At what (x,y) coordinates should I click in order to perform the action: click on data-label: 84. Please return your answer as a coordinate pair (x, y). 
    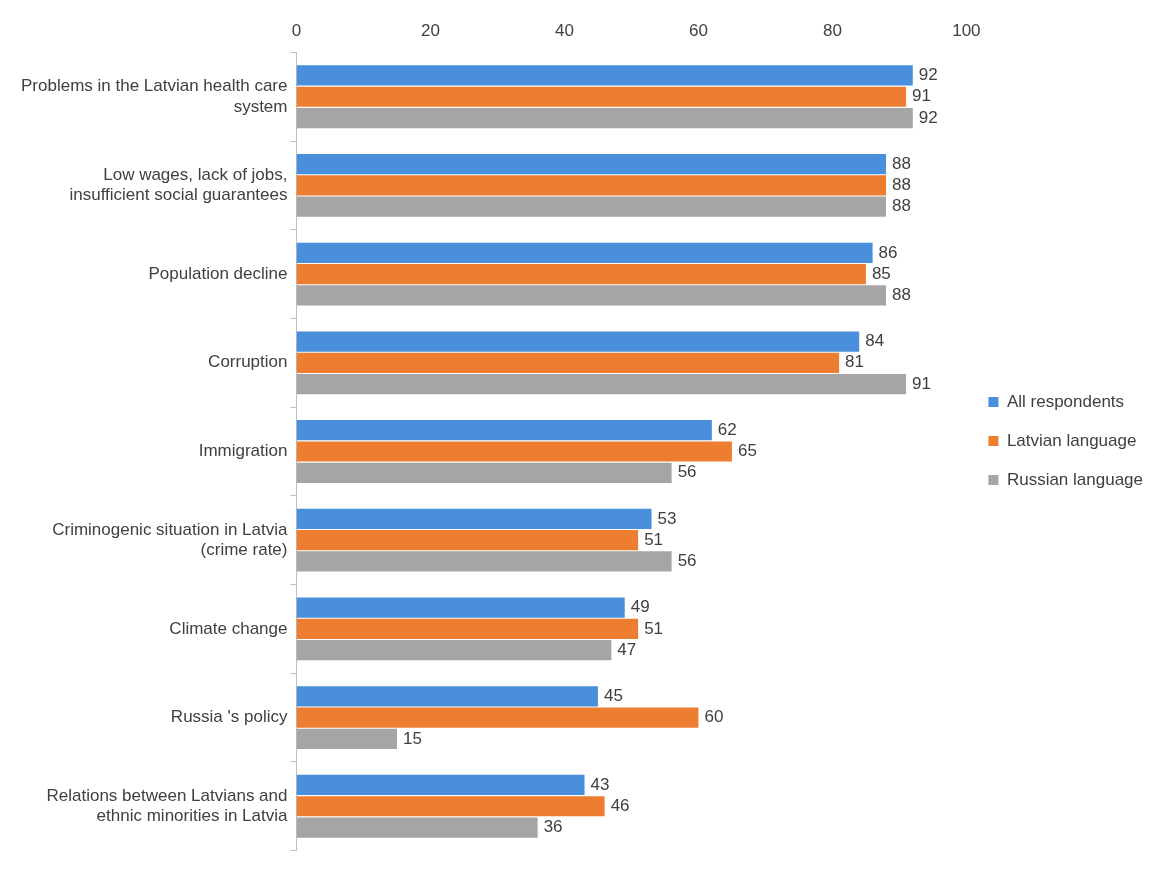
    Looking at the image, I should click on (875, 341).